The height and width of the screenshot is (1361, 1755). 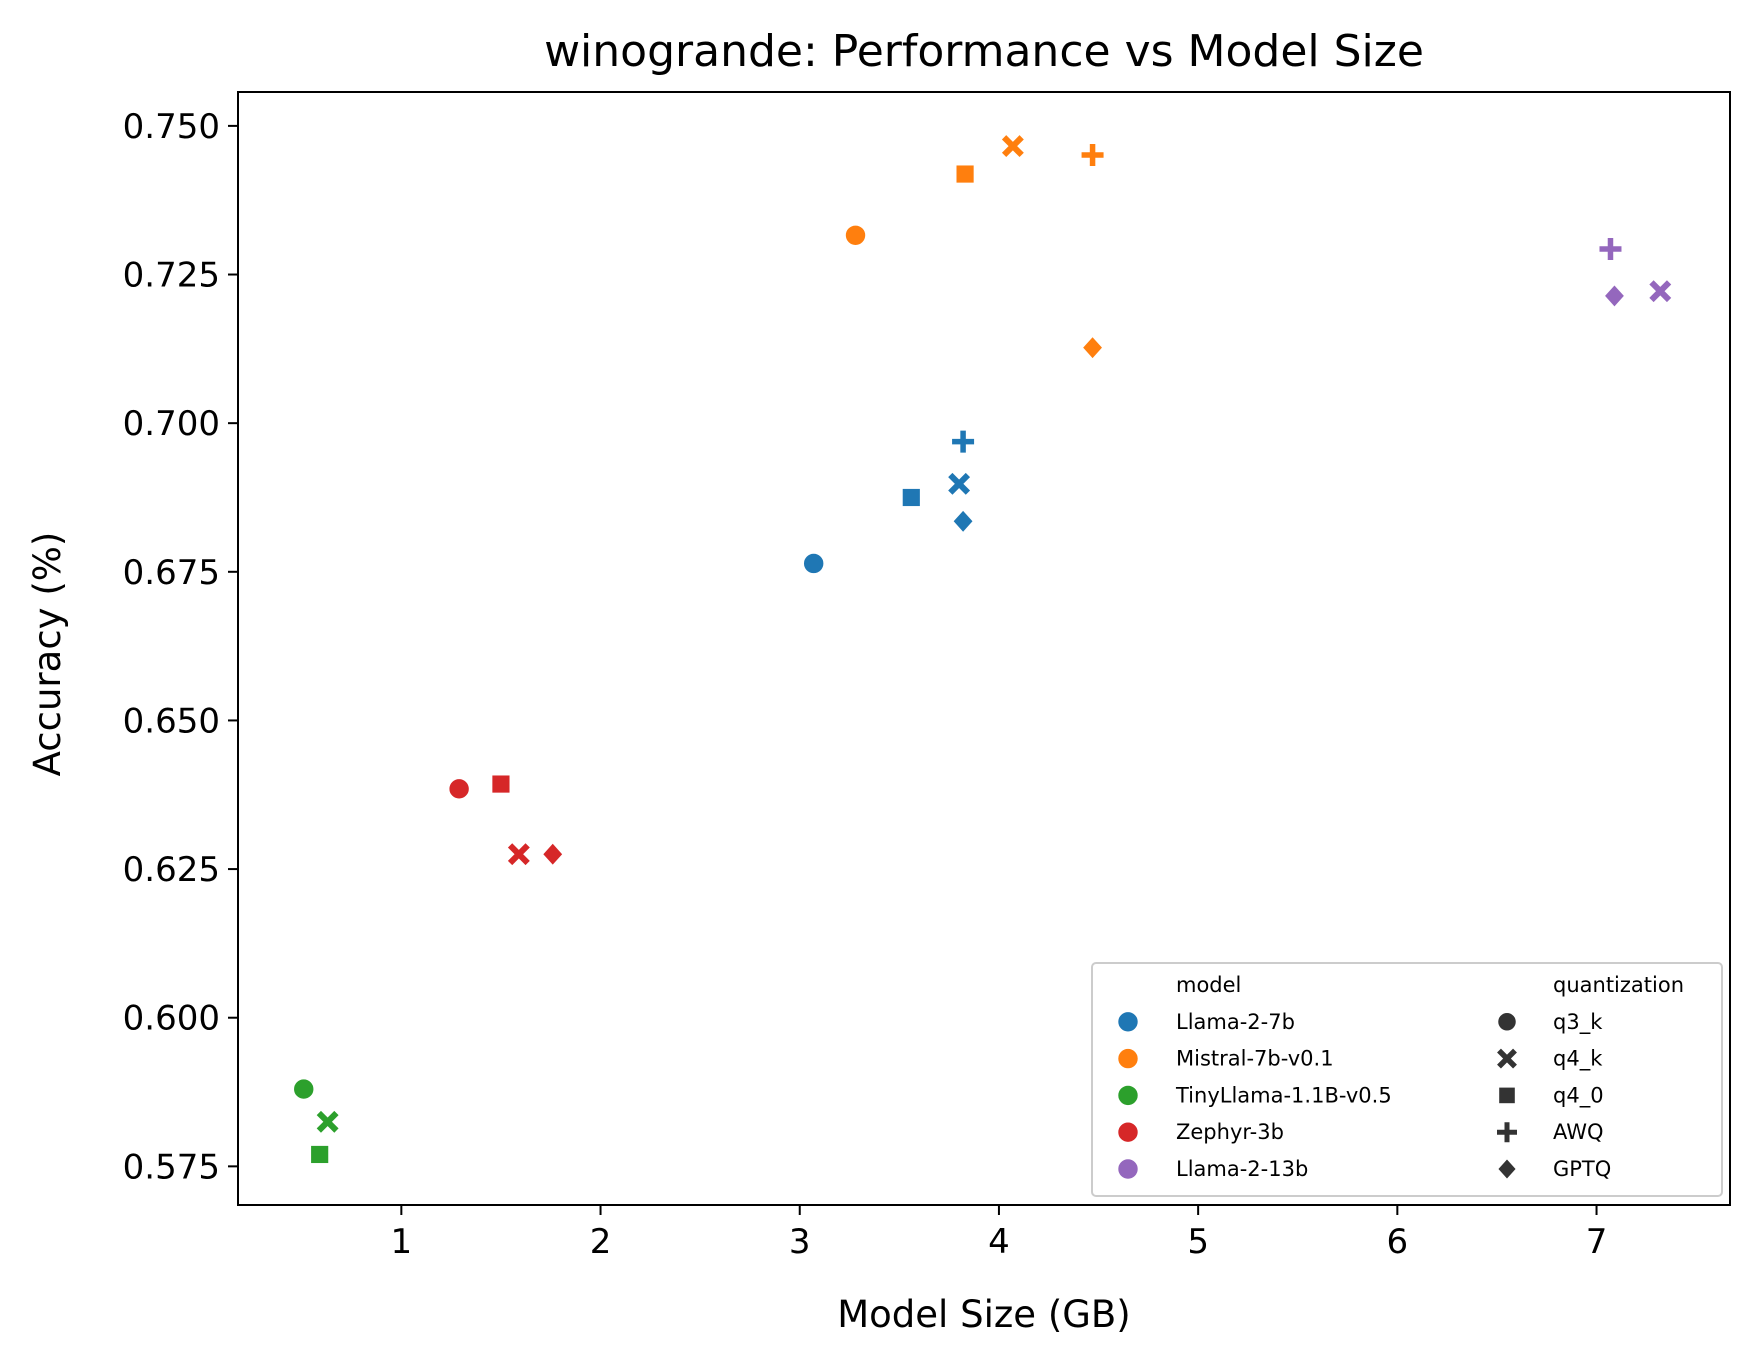 I want to click on chart-title: winogrande: Performance vs Model Size, so click(x=984, y=51).